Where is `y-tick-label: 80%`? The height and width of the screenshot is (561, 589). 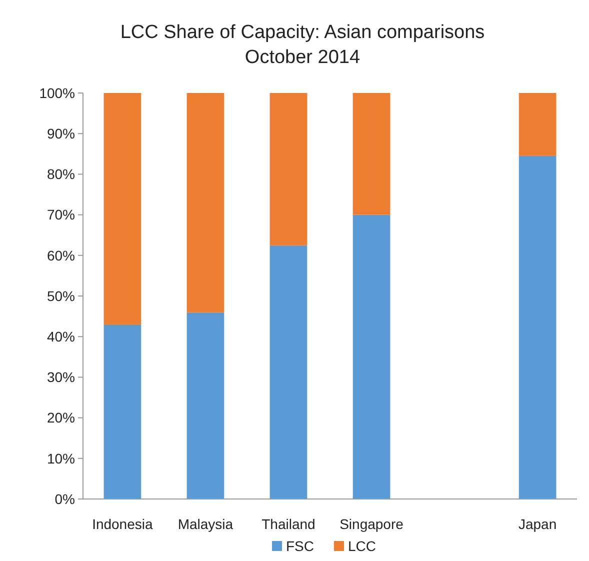 y-tick-label: 80% is located at coordinates (60, 174).